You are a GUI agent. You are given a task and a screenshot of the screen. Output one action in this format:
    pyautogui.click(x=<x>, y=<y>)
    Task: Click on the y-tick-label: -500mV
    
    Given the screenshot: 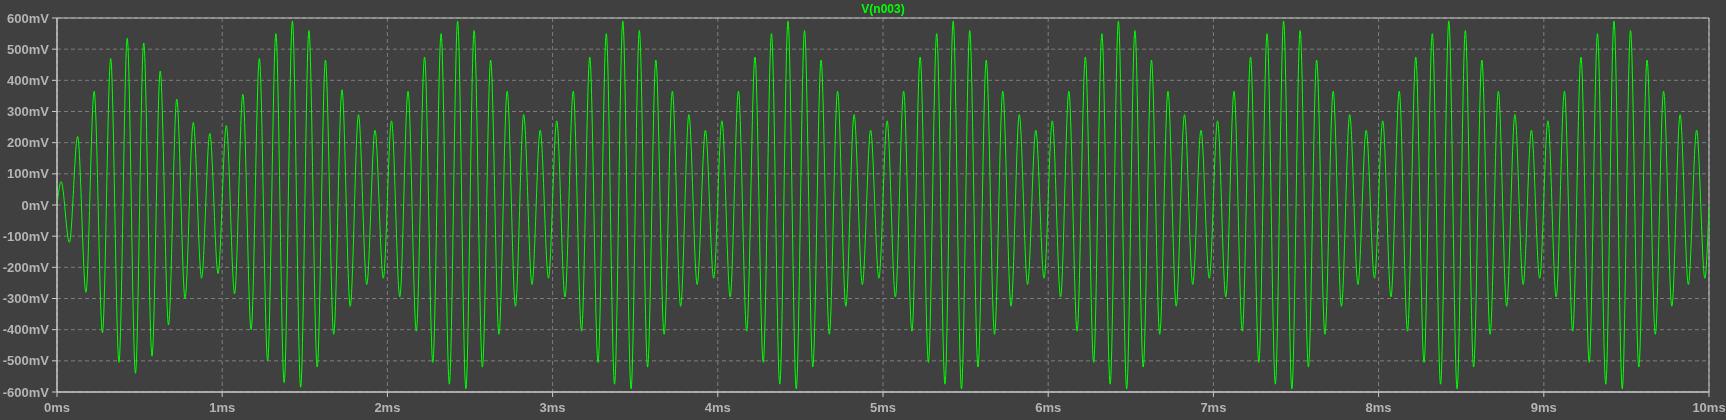 What is the action you would take?
    pyautogui.click(x=26, y=361)
    